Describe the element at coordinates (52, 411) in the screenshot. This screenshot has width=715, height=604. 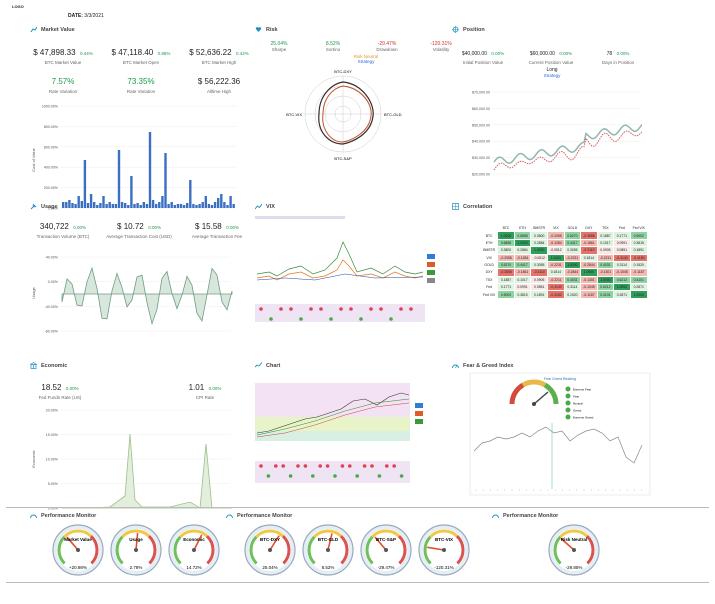
I see `tick-label: 20.00%` at that location.